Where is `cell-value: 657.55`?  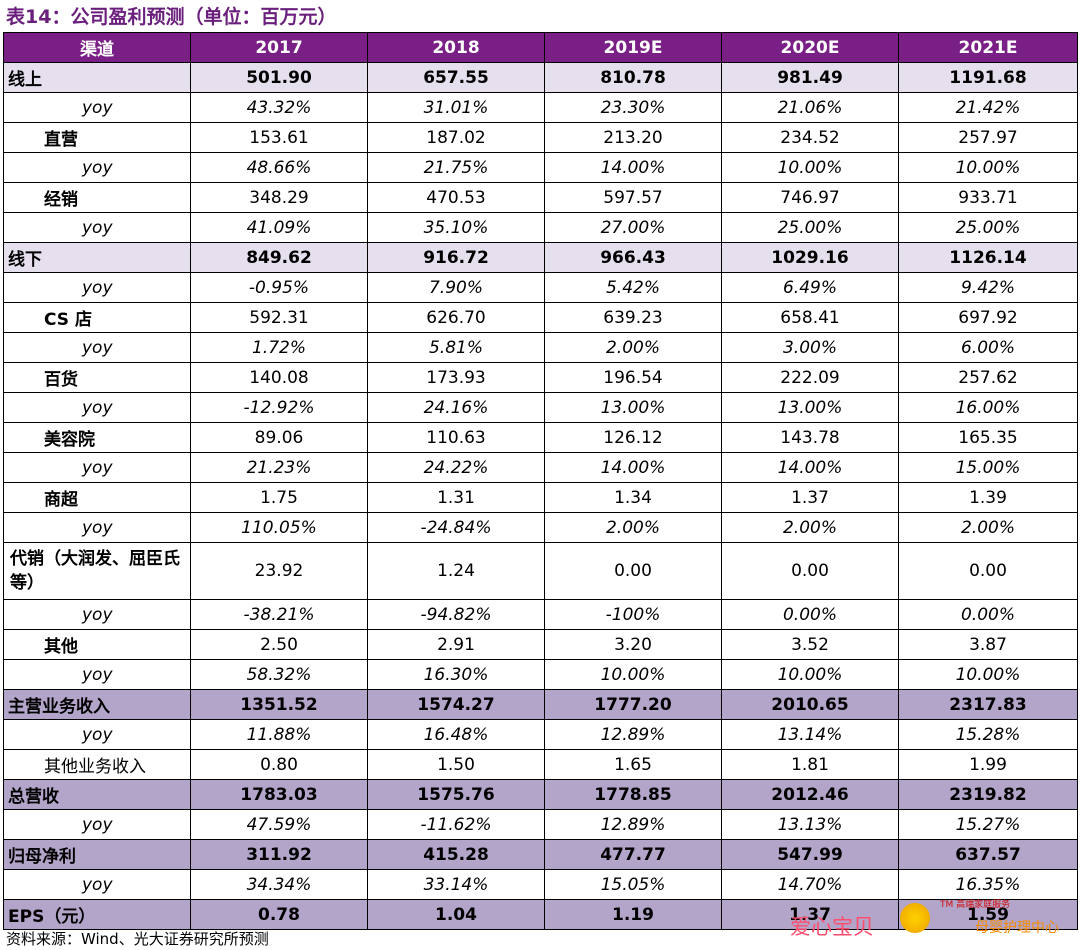
cell-value: 657.55 is located at coordinates (456, 77).